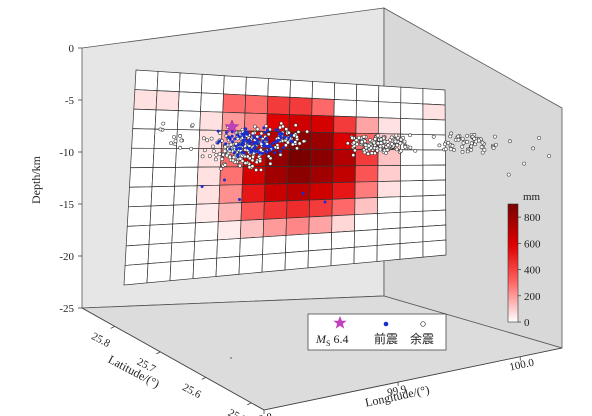 The image size is (592, 416). Describe the element at coordinates (173, 359) in the screenshot. I see `latitude-axis-line` at that location.